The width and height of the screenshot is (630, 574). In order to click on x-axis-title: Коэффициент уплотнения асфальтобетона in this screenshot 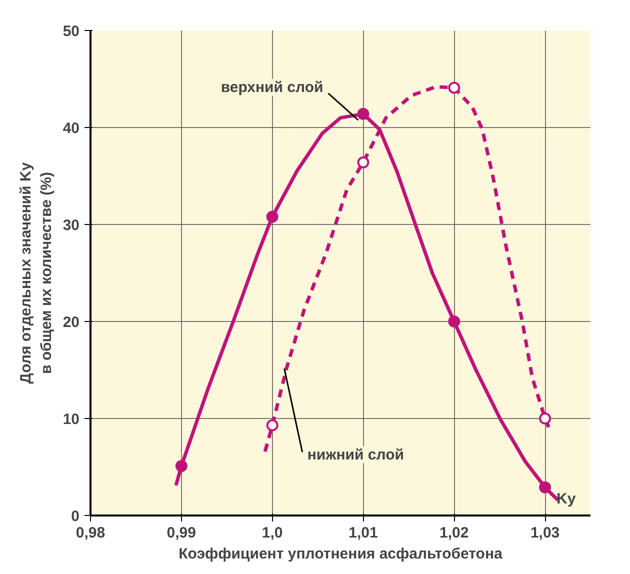, I will do `click(341, 554)`.